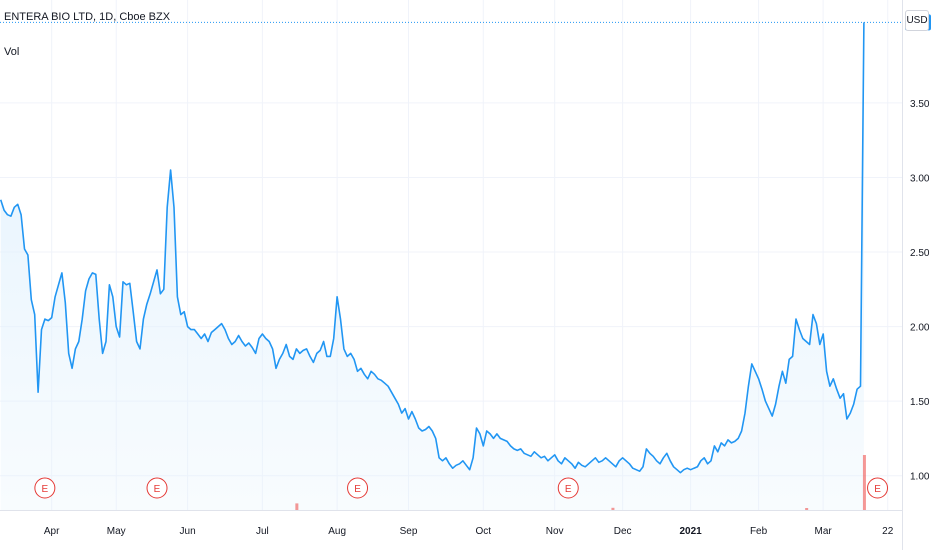 This screenshot has height=550, width=932. Describe the element at coordinates (623, 531) in the screenshot. I see `x-tick-label: Dec` at that location.